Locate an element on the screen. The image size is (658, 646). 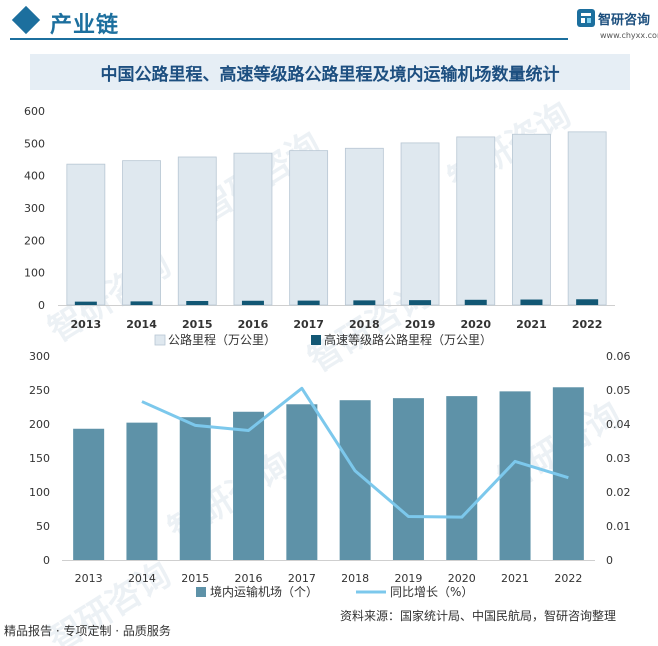
y-tick-label: 400 is located at coordinates (34, 176).